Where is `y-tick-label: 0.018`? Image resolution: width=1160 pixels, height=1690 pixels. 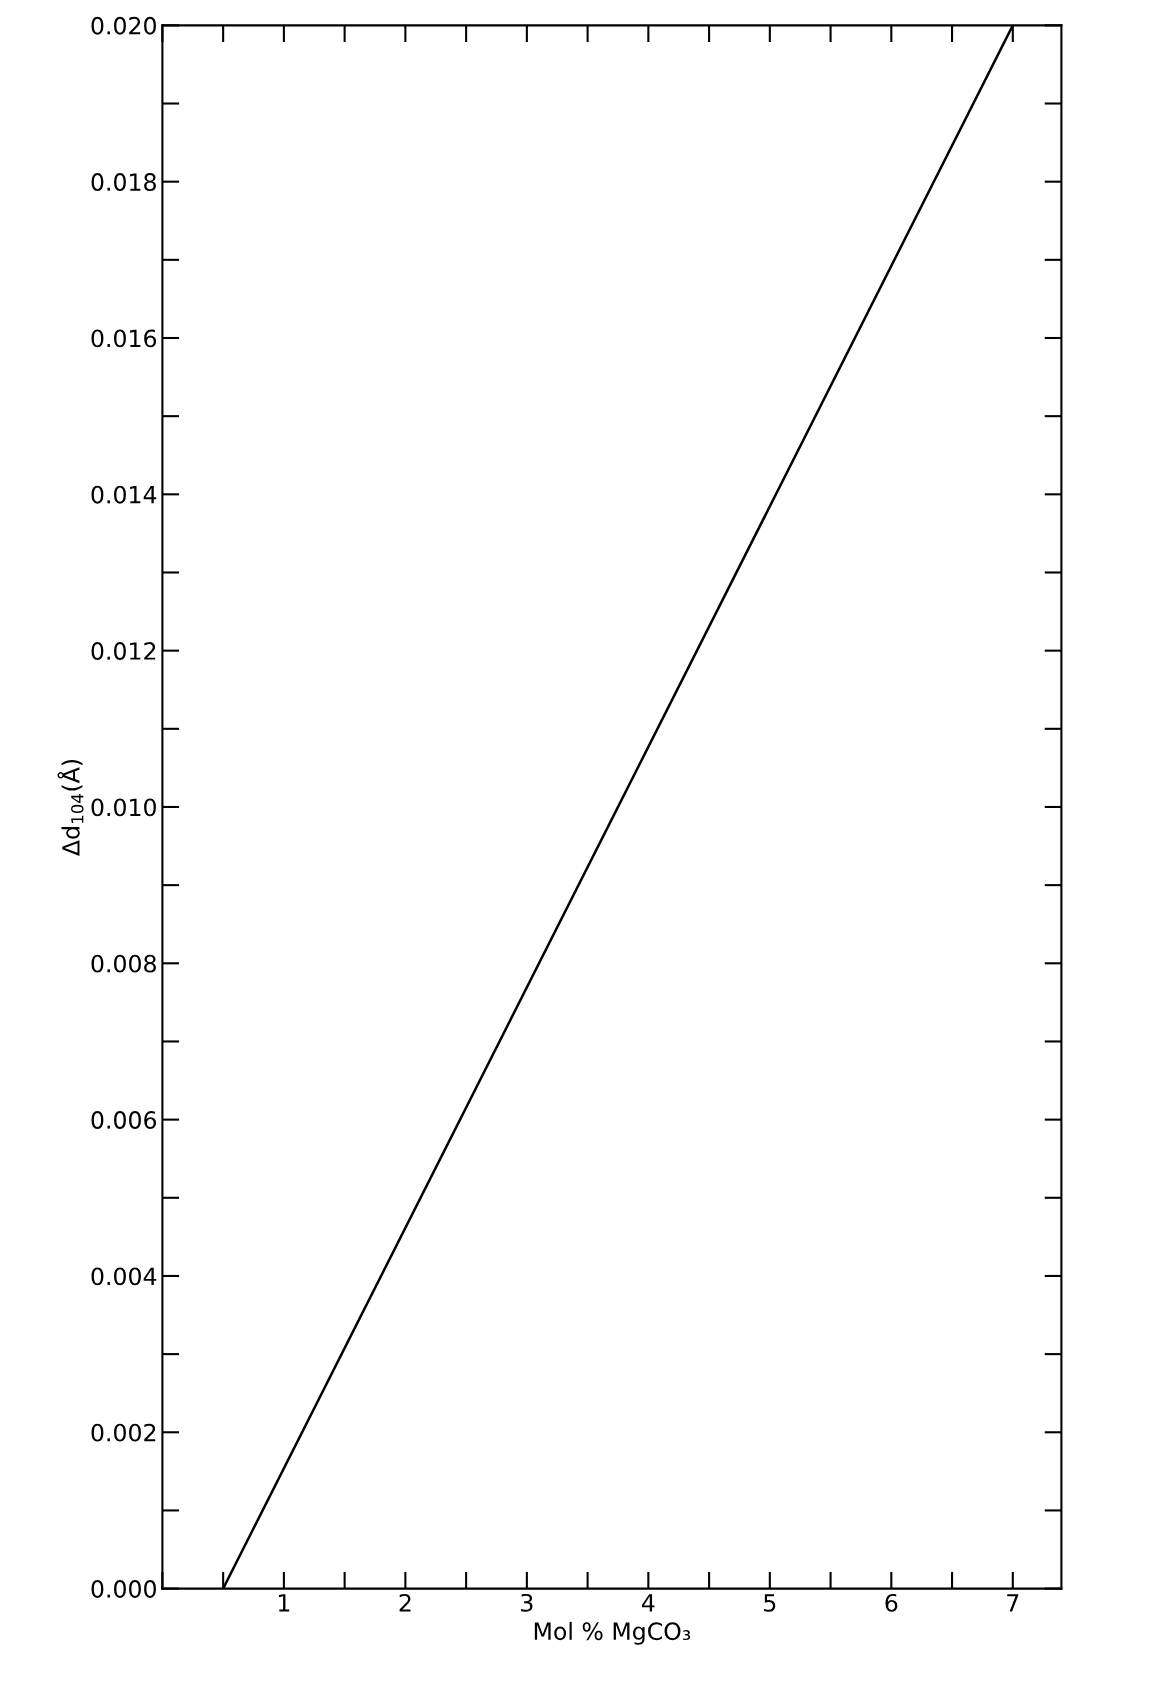 y-tick-label: 0.018 is located at coordinates (123, 182).